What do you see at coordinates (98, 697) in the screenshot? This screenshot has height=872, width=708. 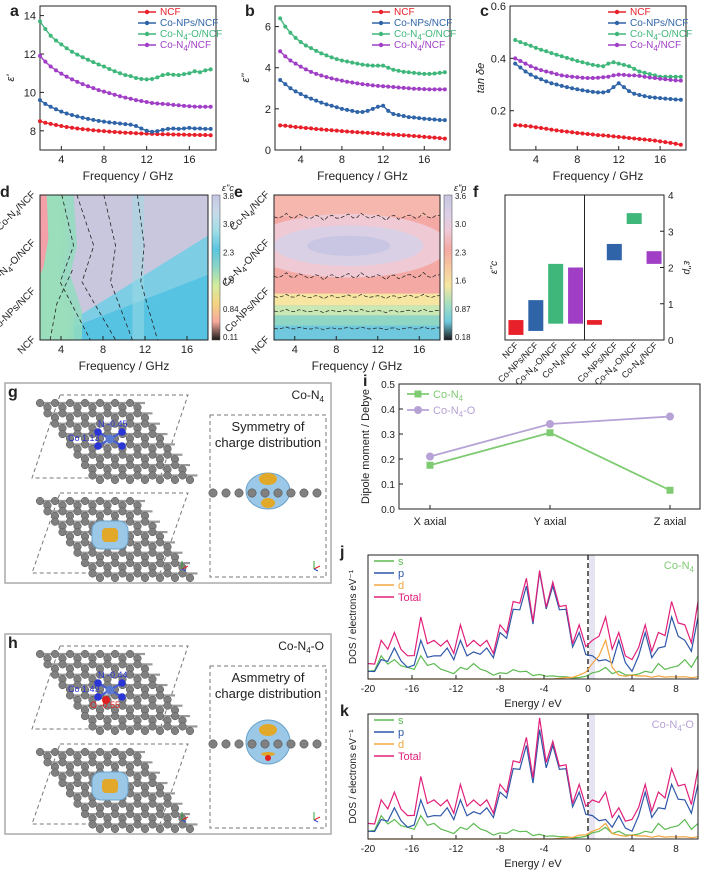 I see `nitrogen-atom` at bounding box center [98, 697].